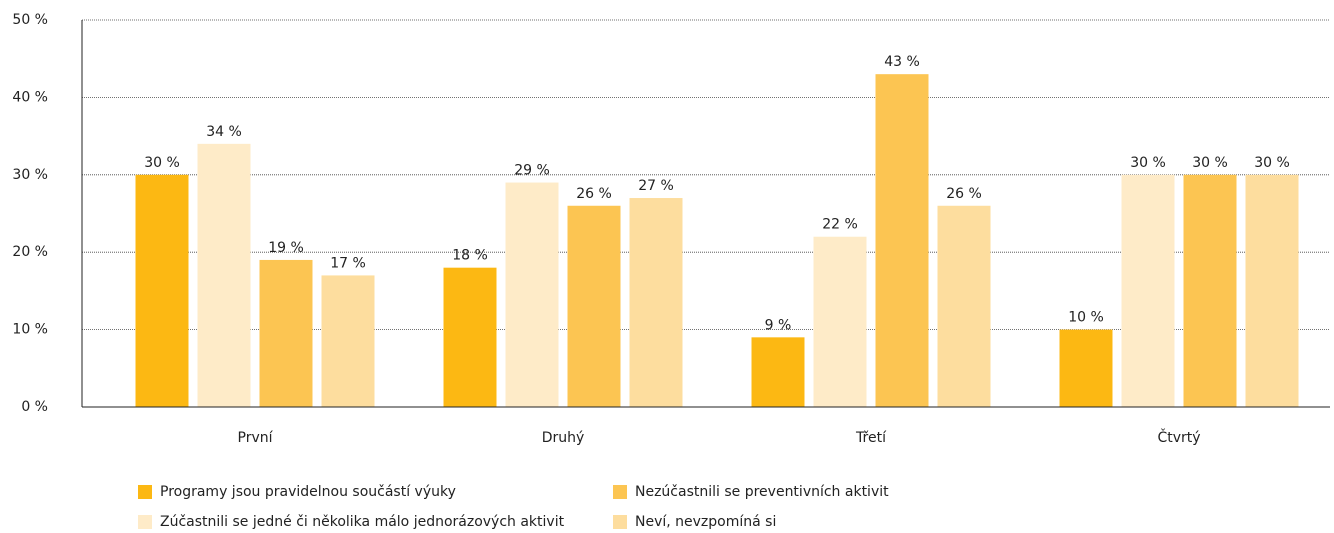 The image size is (1334, 533). Describe the element at coordinates (348, 263) in the screenshot. I see `data-label: 17 %` at that location.